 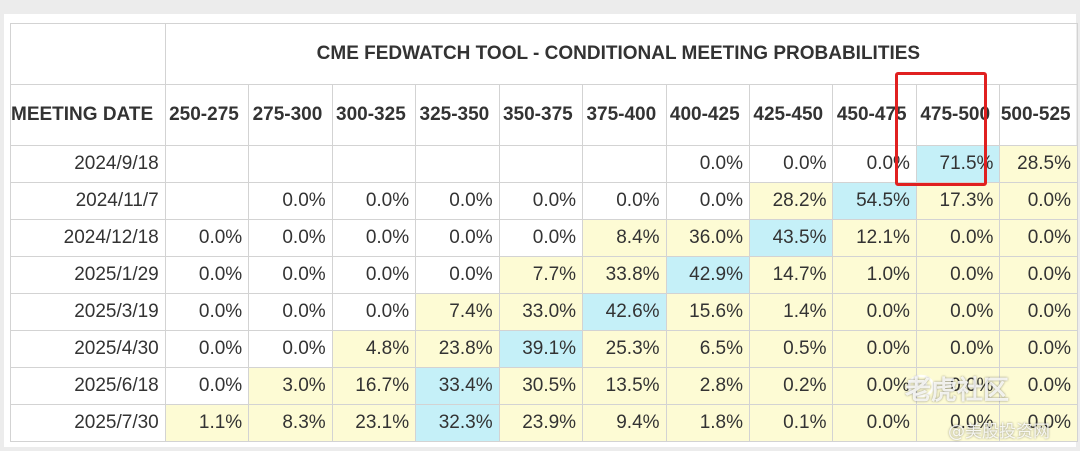 What do you see at coordinates (958, 164) in the screenshot?
I see `probability-cell: 71.5%` at bounding box center [958, 164].